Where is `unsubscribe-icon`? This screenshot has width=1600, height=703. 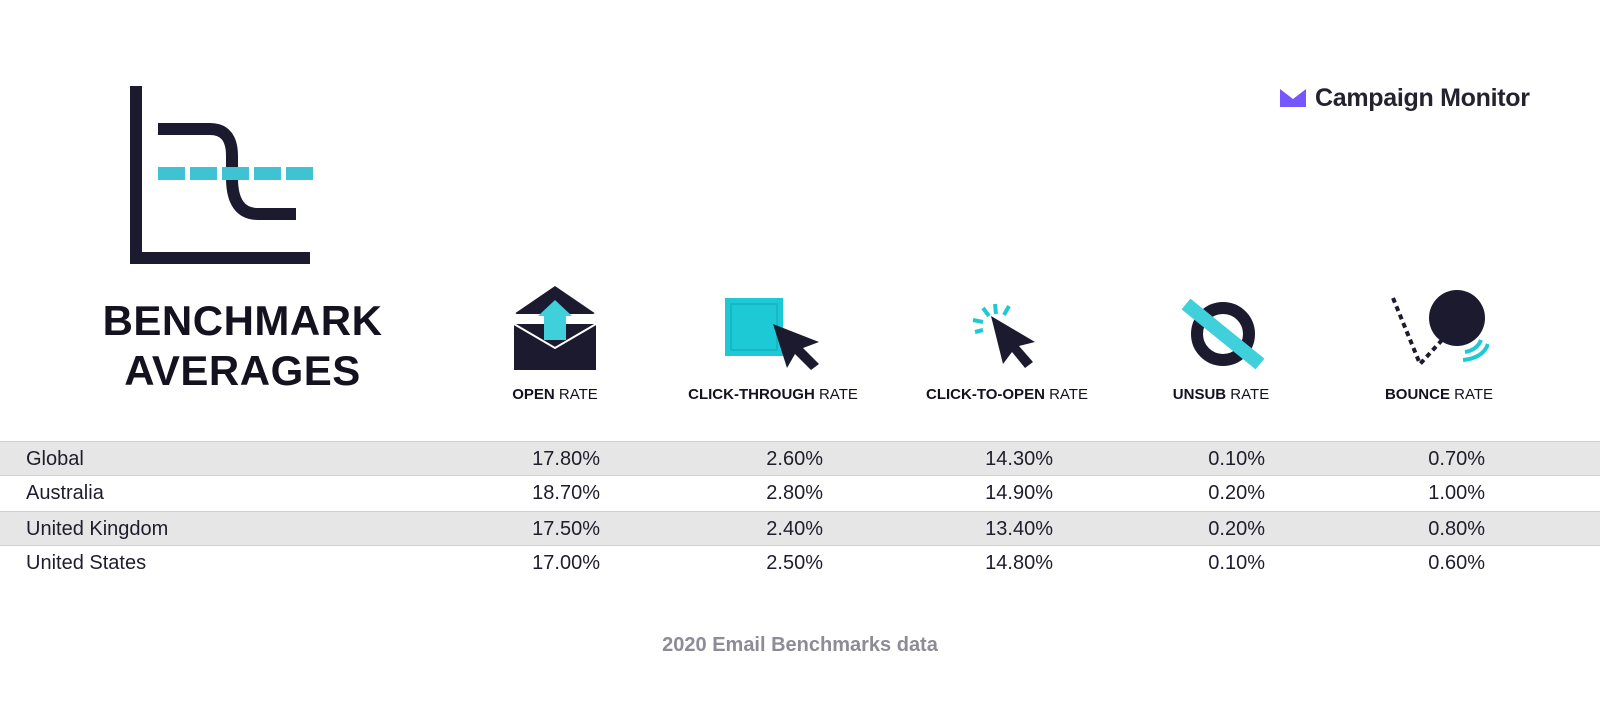 unsubscribe-icon is located at coordinates (1223, 334).